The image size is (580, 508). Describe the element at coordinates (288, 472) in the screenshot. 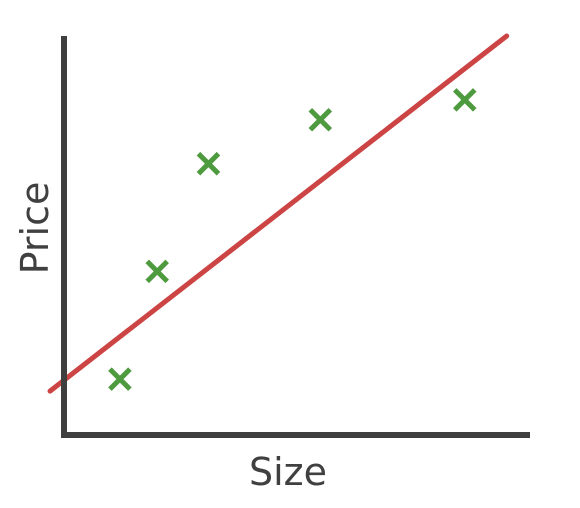

I see `x-axis-label: Size` at that location.